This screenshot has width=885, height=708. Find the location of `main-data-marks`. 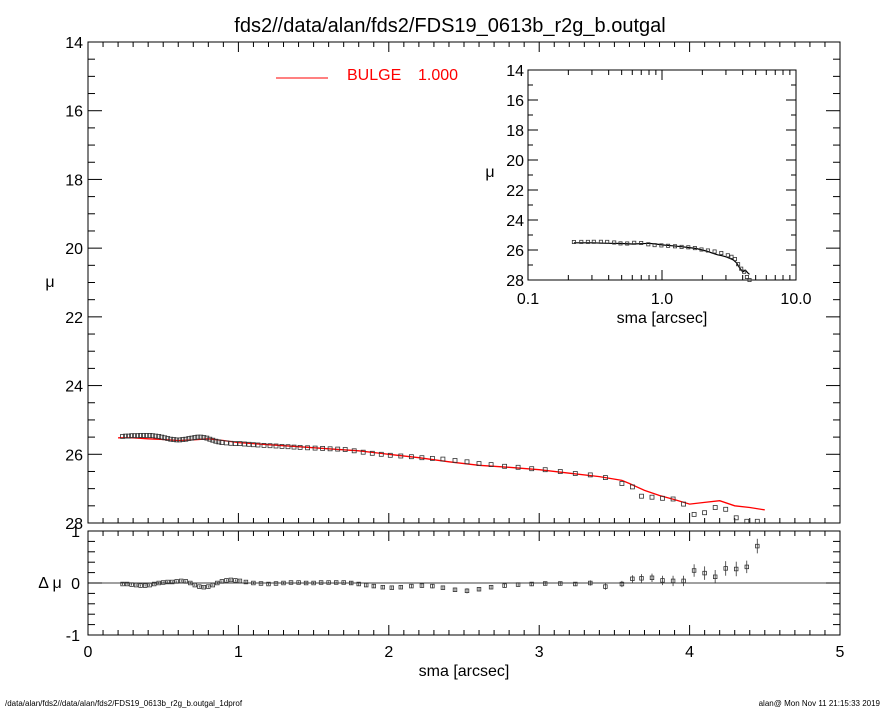

main-data-marks is located at coordinates (441, 478).